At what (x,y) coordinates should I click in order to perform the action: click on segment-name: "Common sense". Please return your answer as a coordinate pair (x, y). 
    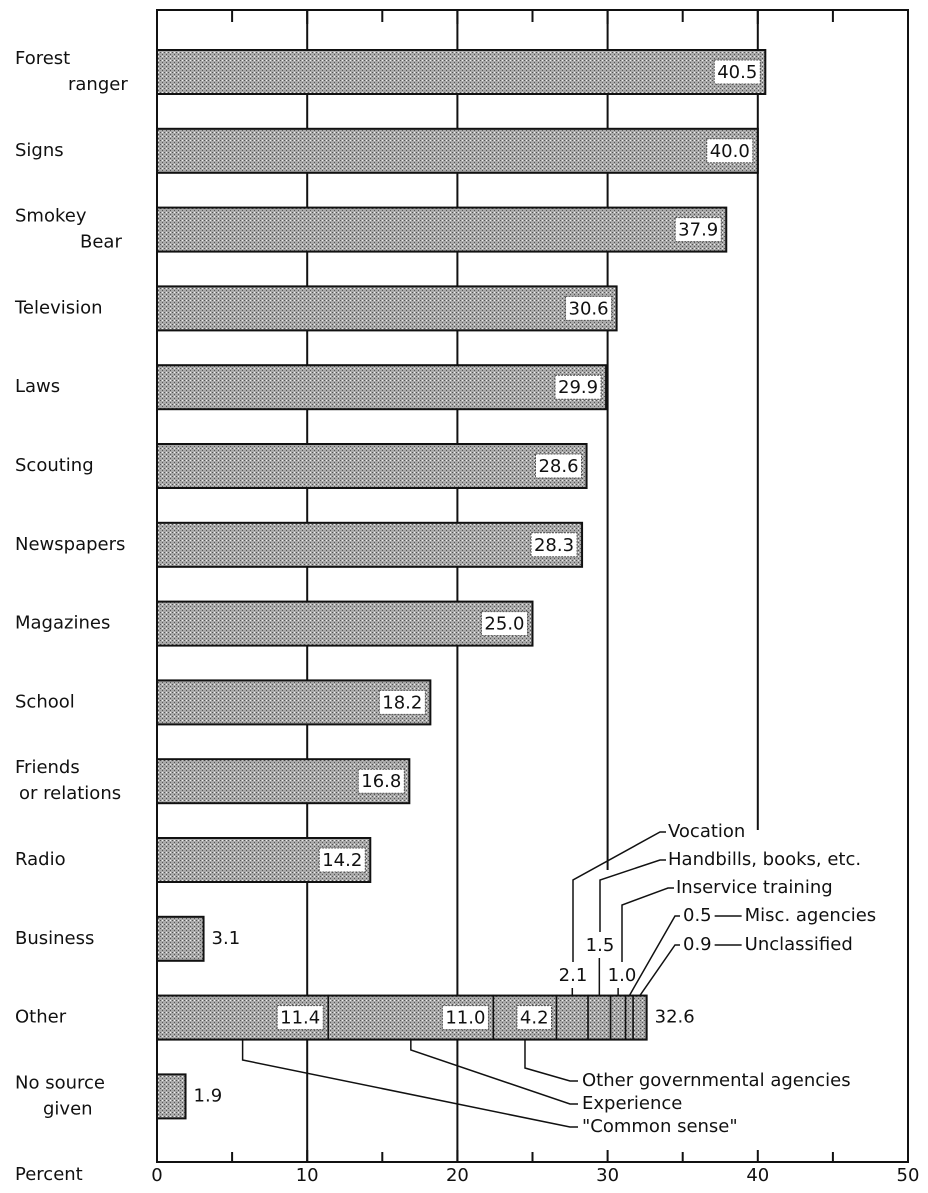
    Looking at the image, I should click on (660, 1126).